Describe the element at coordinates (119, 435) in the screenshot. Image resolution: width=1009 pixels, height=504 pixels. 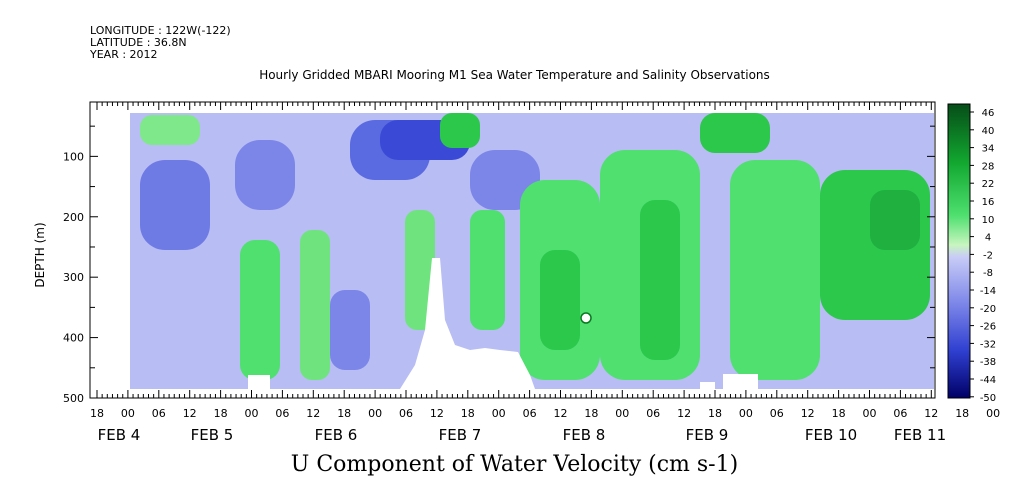
I see `x-day-label: FEB 4` at that location.